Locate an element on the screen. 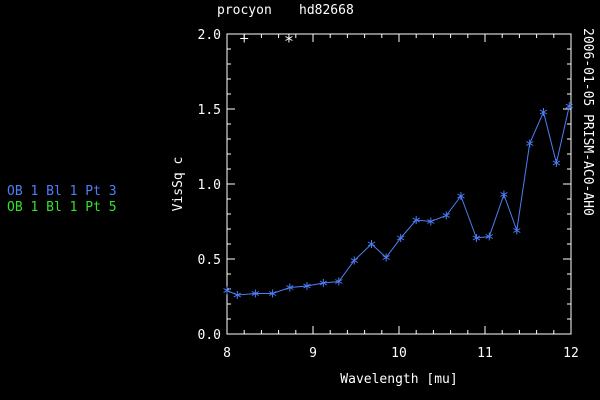 This screenshot has width=600, height=400. x-axis-label: Wavelength [mu] is located at coordinates (398, 379).